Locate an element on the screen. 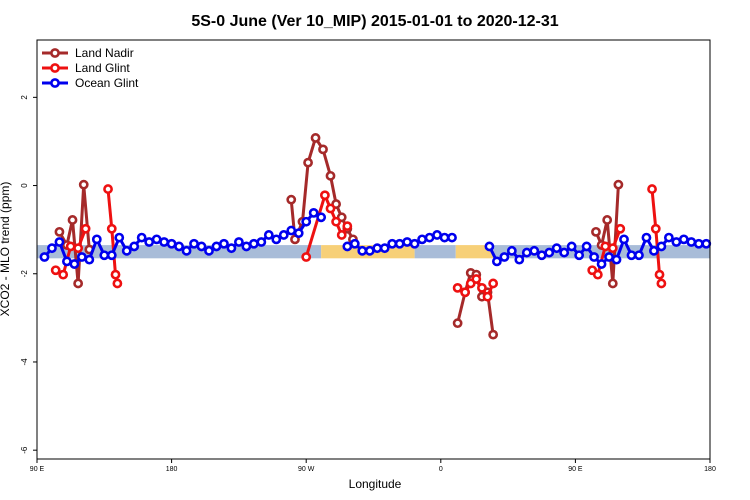  legend-item-land-glint: Land Glint is located at coordinates (86, 68).